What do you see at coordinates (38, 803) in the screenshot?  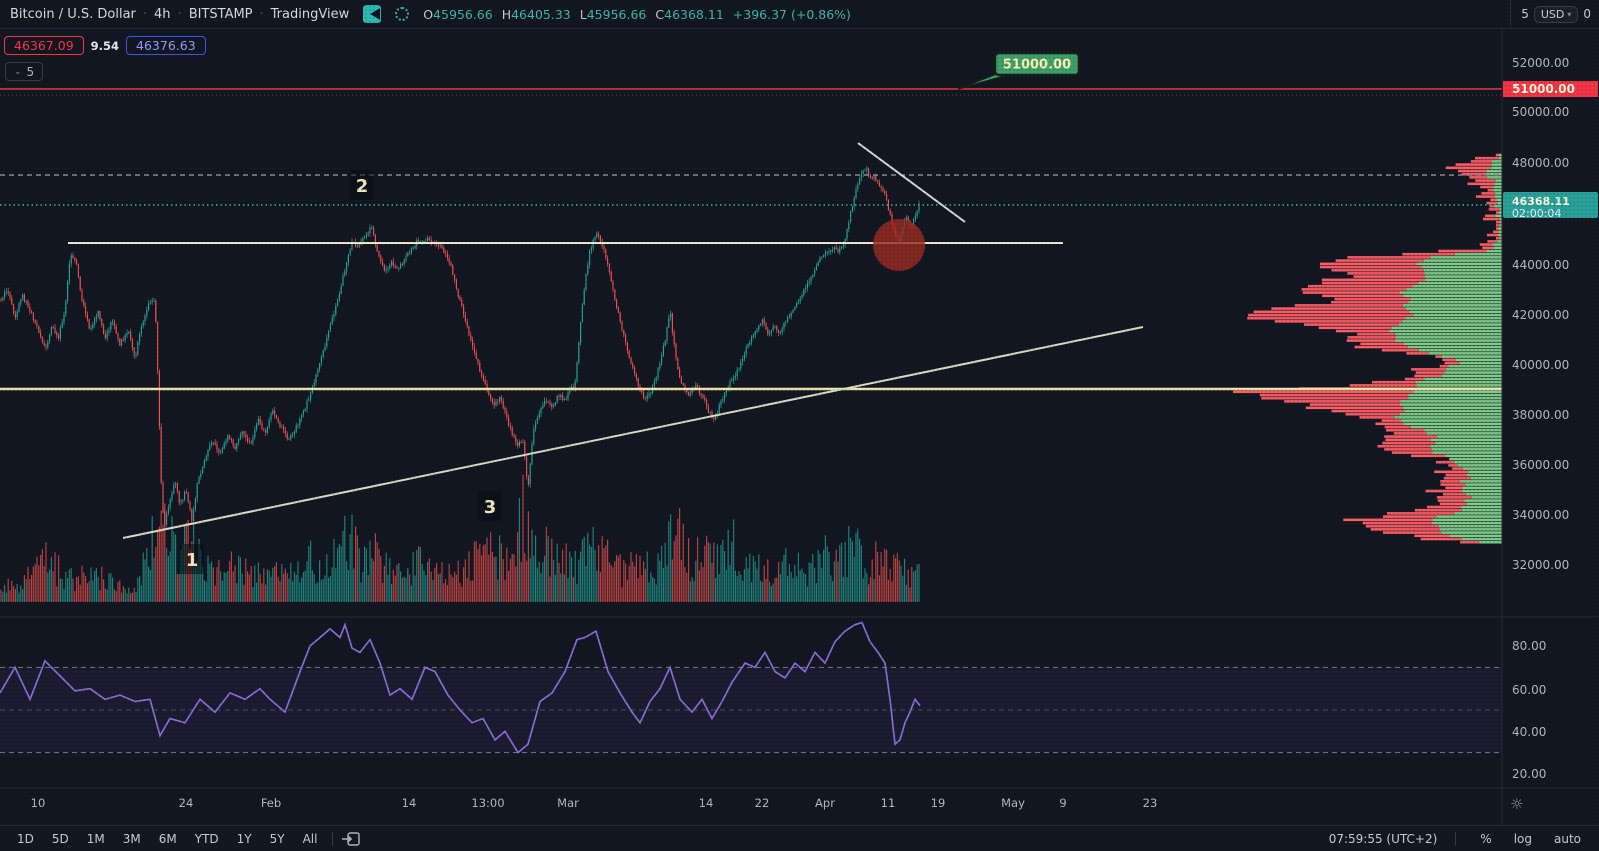 I see `time-label: 10` at bounding box center [38, 803].